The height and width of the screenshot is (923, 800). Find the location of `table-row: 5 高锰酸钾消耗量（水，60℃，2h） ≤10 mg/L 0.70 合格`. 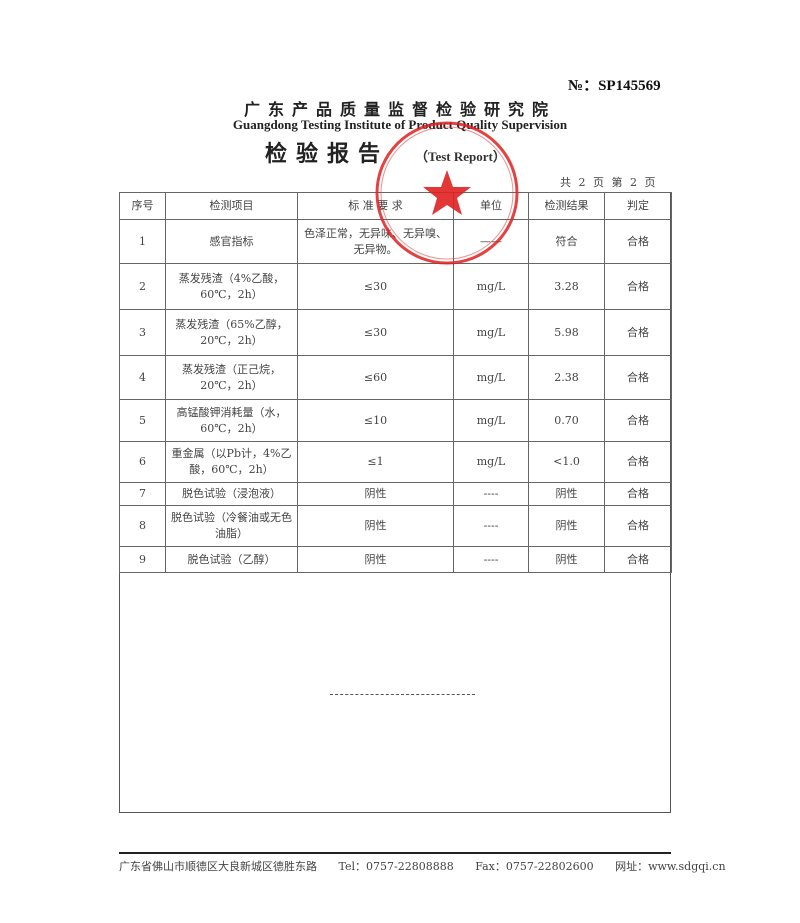

table-row: 5 高锰酸钾消耗量（水，60℃，2h） ≤10 mg/L 0.70 合格 is located at coordinates (395, 420).